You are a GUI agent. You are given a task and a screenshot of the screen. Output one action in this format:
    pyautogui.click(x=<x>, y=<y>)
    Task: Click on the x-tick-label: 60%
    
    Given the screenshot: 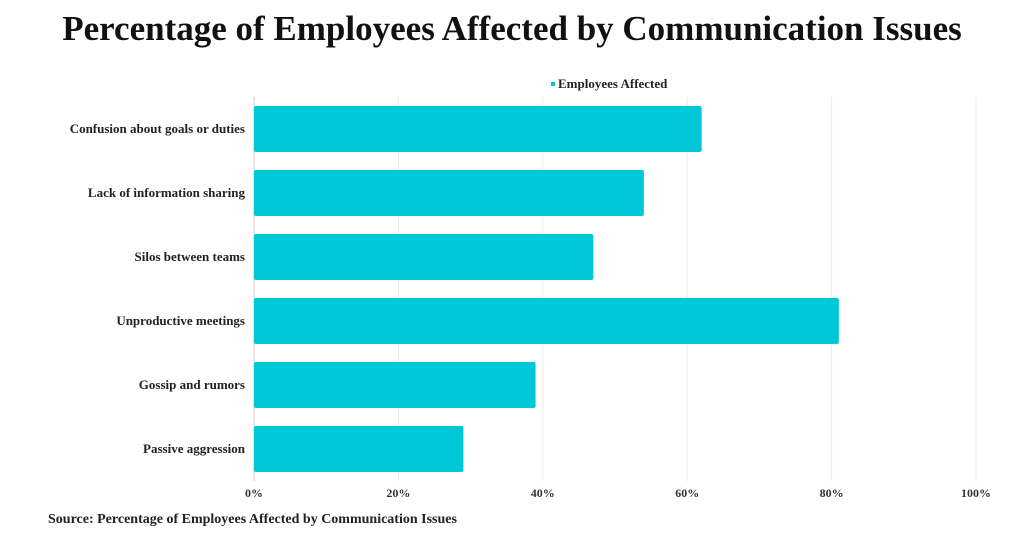 What is the action you would take?
    pyautogui.click(x=687, y=493)
    